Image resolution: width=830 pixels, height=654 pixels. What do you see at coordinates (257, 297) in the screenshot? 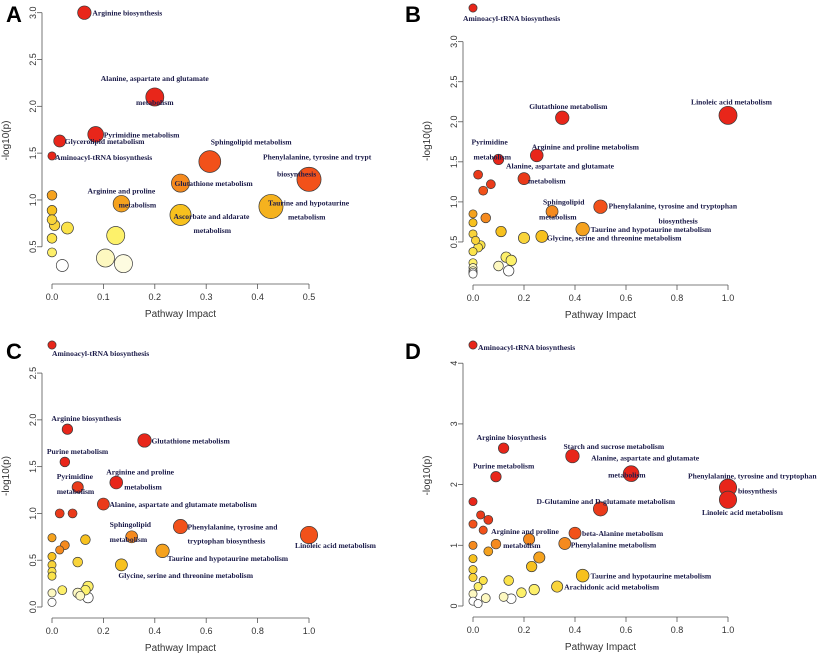
I see `x-tick-label: 0.4` at bounding box center [257, 297].